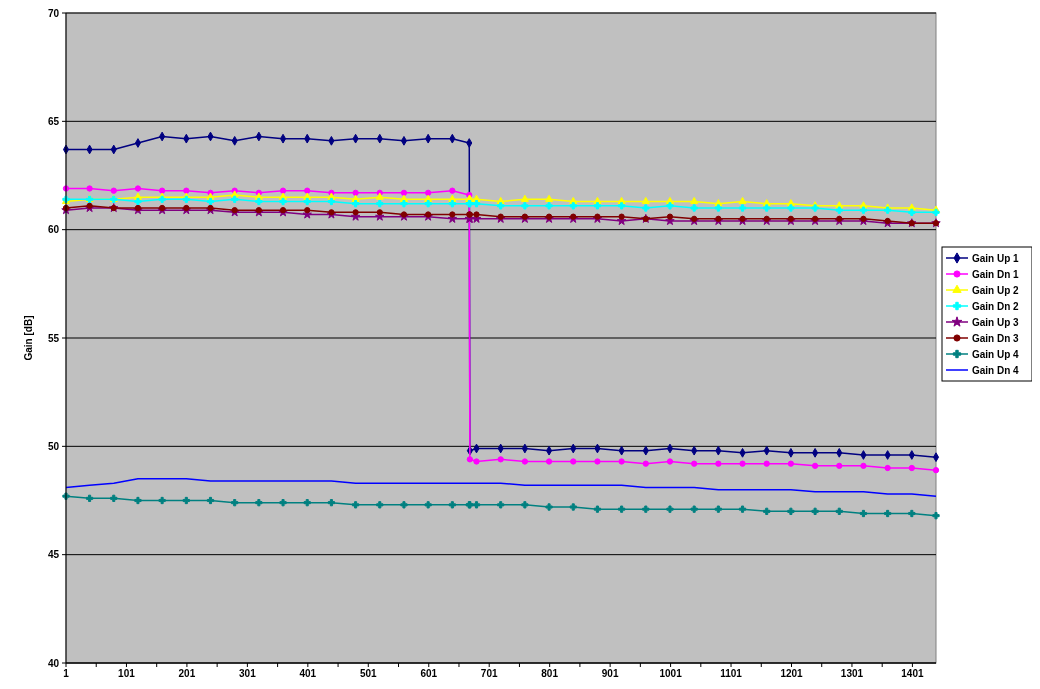 This screenshot has height=689, width=1040. Describe the element at coordinates (996, 370) in the screenshot. I see `legend-label: Gain Dn 4` at that location.